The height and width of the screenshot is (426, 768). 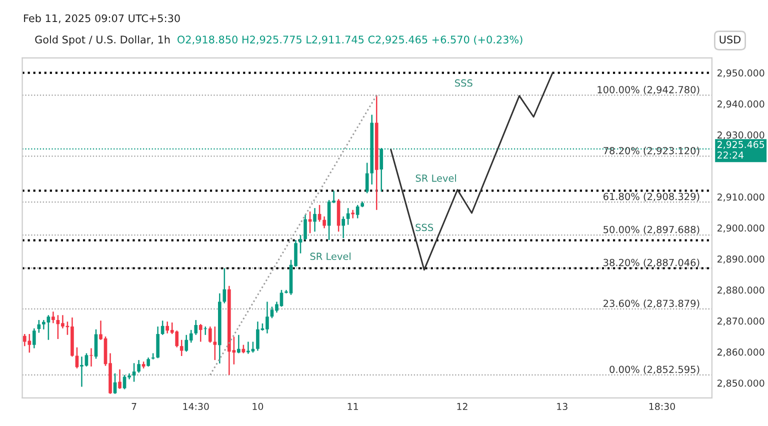 I want to click on text: Feb 11, 2025 09:07 UTC+5:30, so click(x=102, y=19).